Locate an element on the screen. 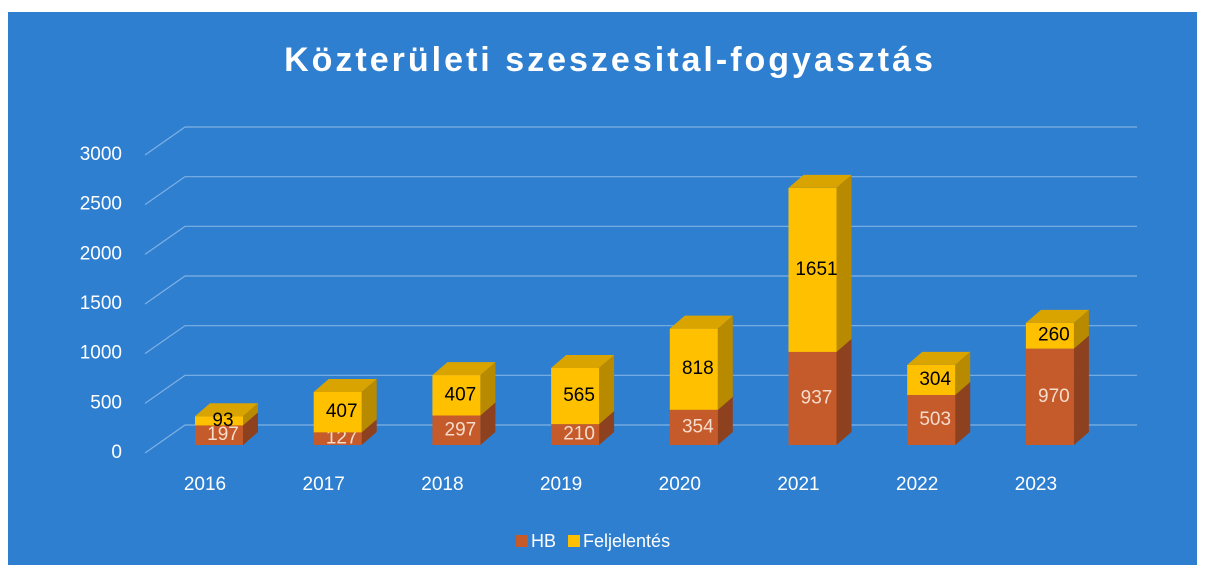 The height and width of the screenshot is (572, 1206). y-tick-label: 1500 is located at coordinates (101, 303).